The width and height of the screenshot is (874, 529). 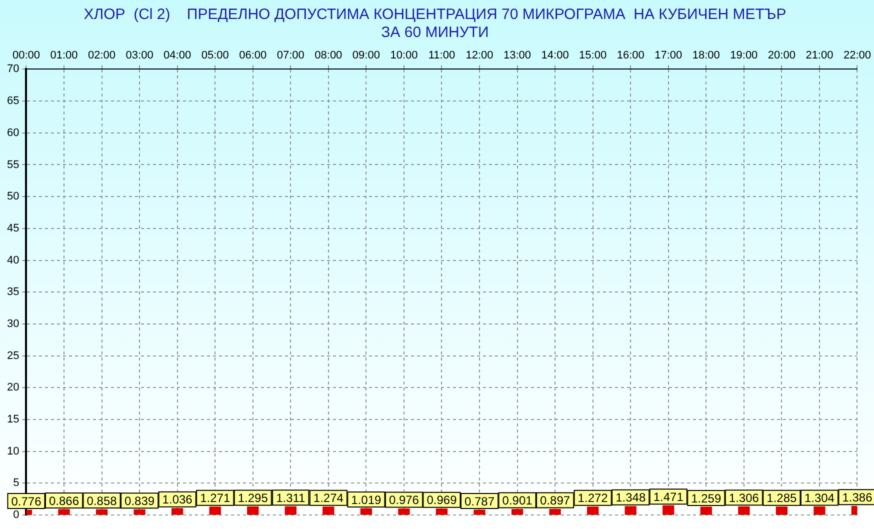 What do you see at coordinates (26, 501) in the screenshot?
I see `data-label: 0.776` at bounding box center [26, 501].